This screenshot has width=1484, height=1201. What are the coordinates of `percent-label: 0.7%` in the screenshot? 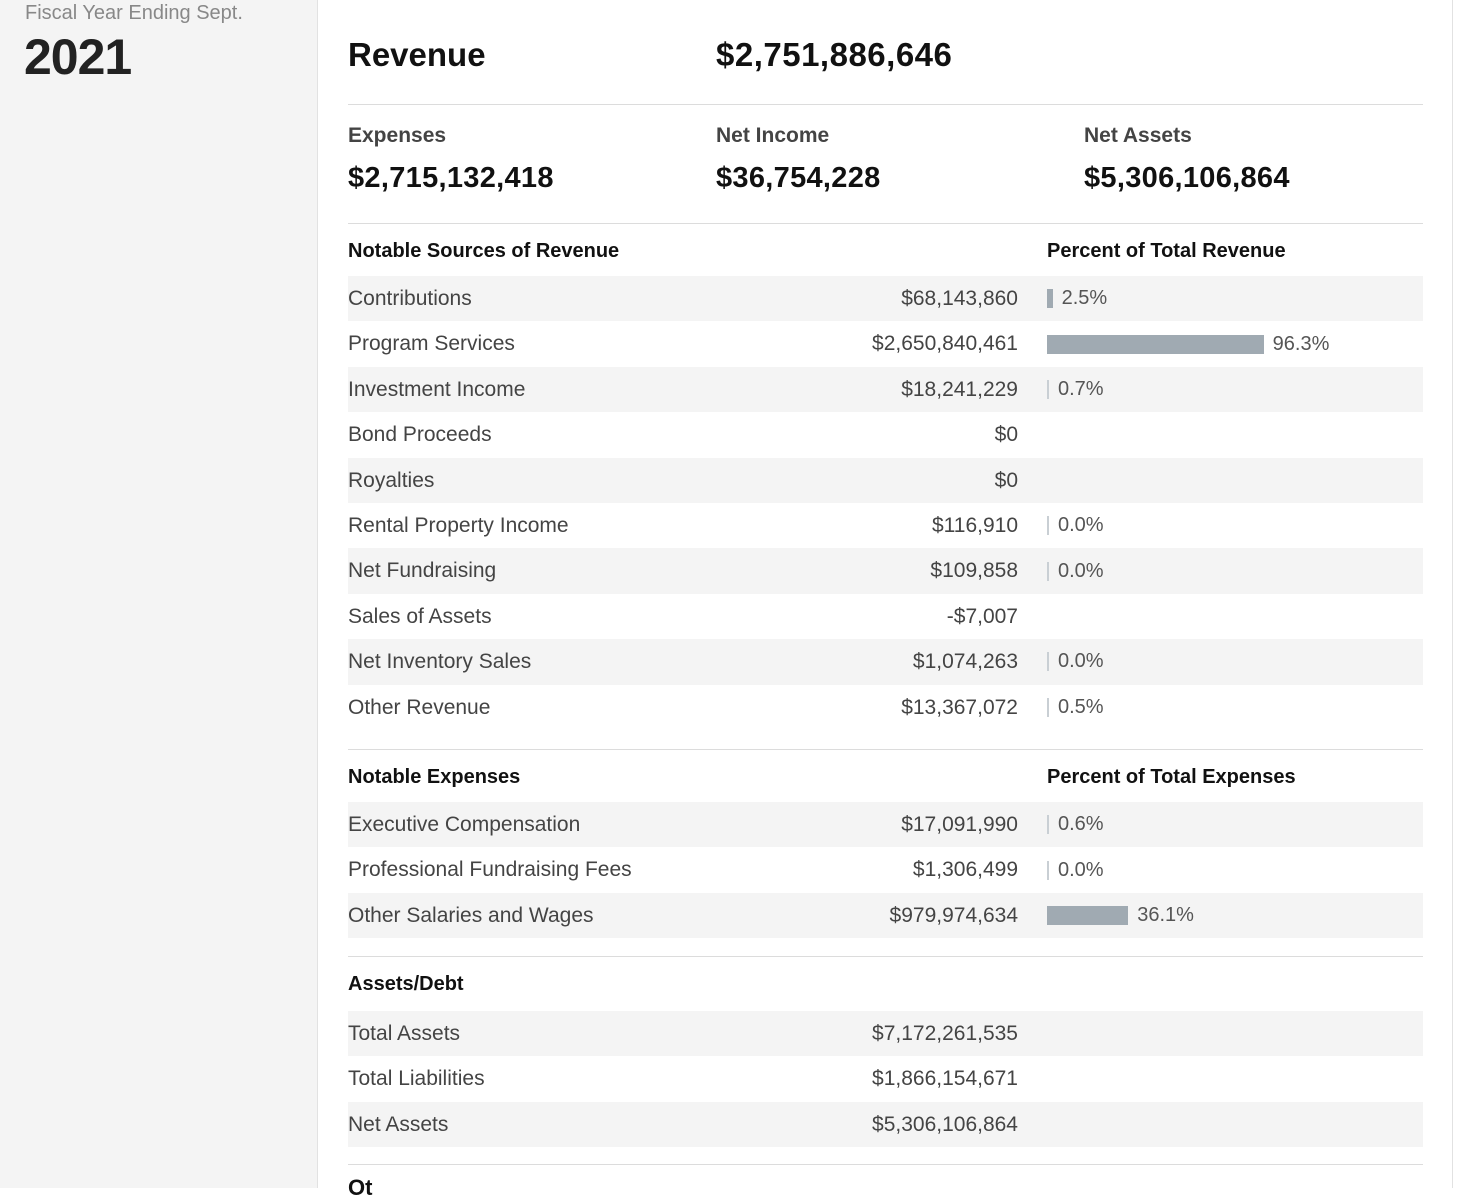 It's located at (1081, 388).